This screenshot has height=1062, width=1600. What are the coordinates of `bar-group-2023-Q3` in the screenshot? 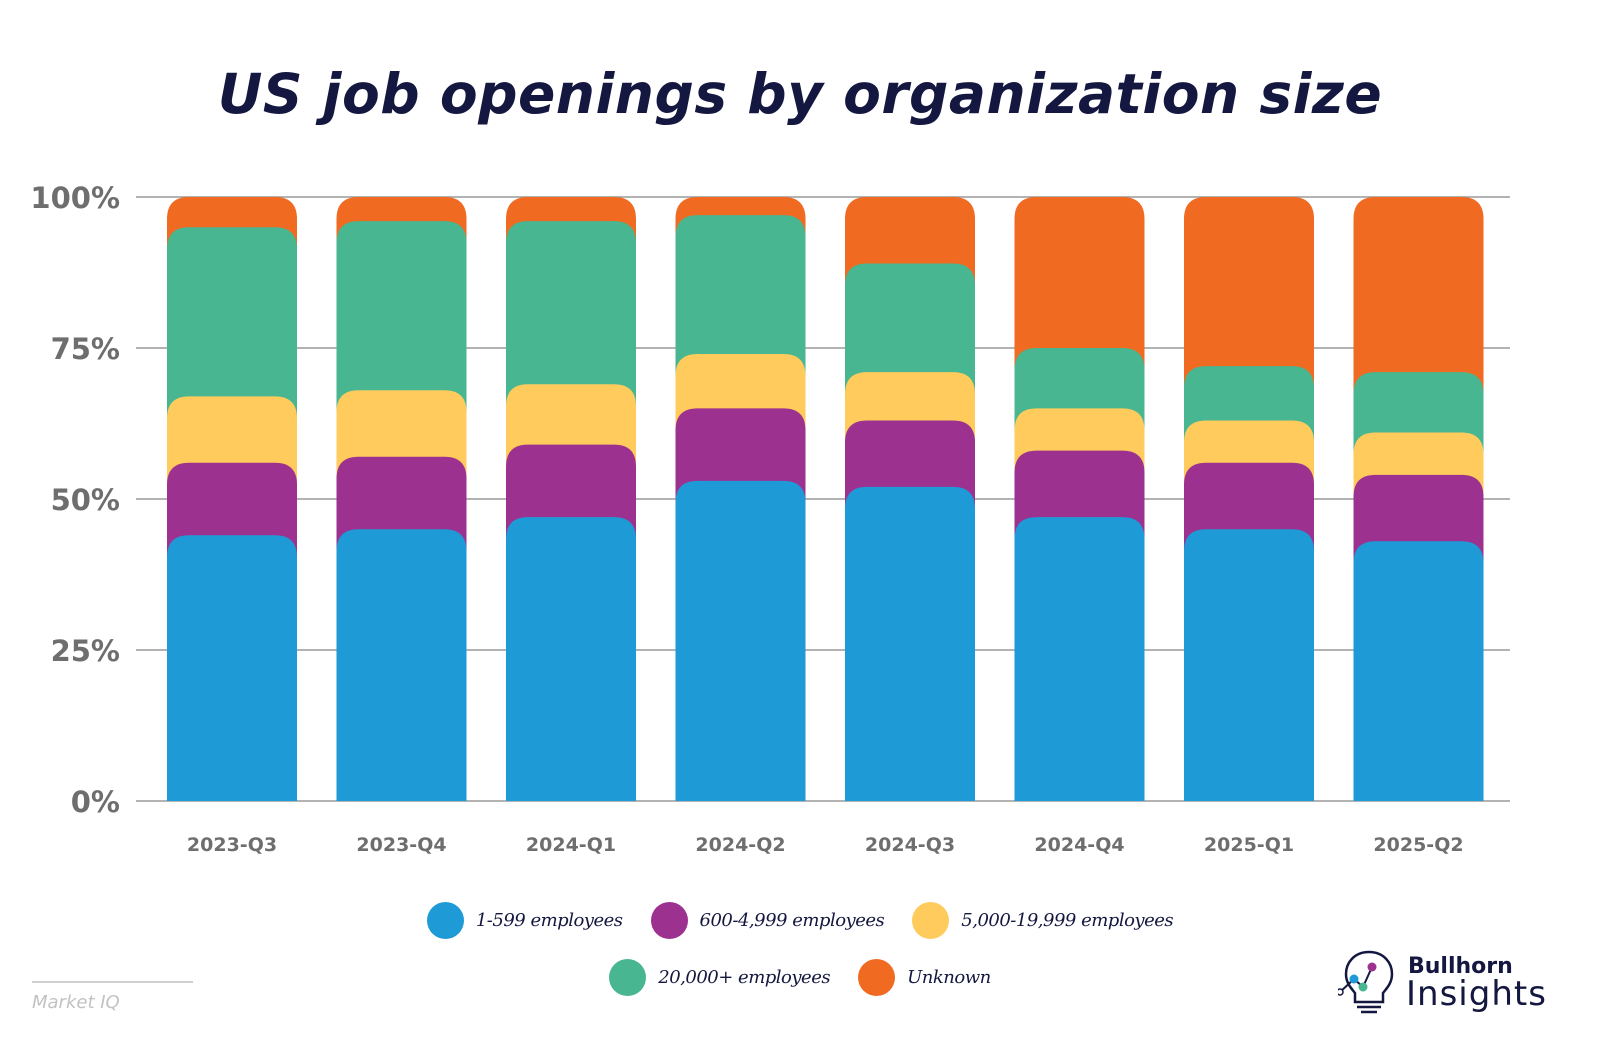 It's located at (232, 499).